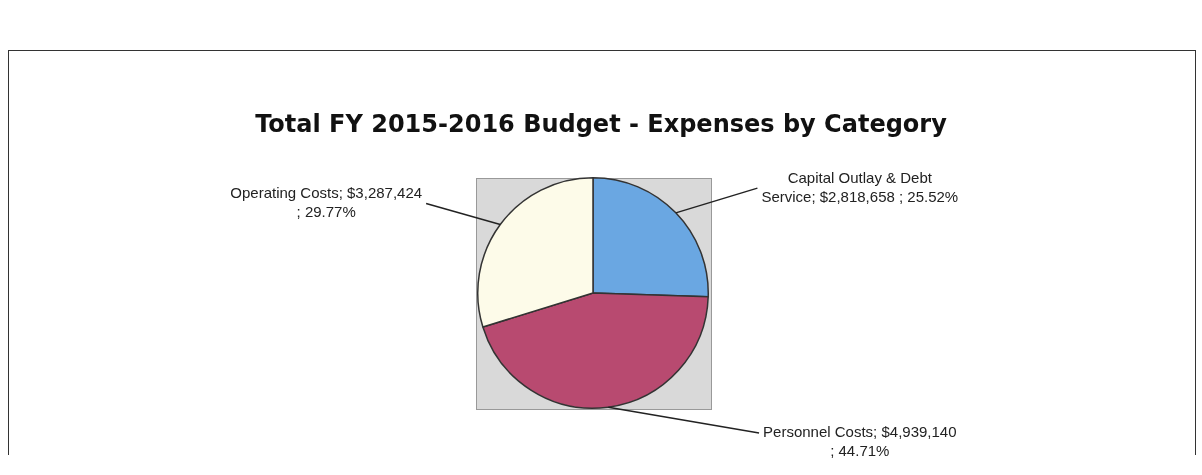 The width and height of the screenshot is (1202, 475). I want to click on slice-label: Operating Costs; $3,287,424 ; 29.77%, so click(326, 202).